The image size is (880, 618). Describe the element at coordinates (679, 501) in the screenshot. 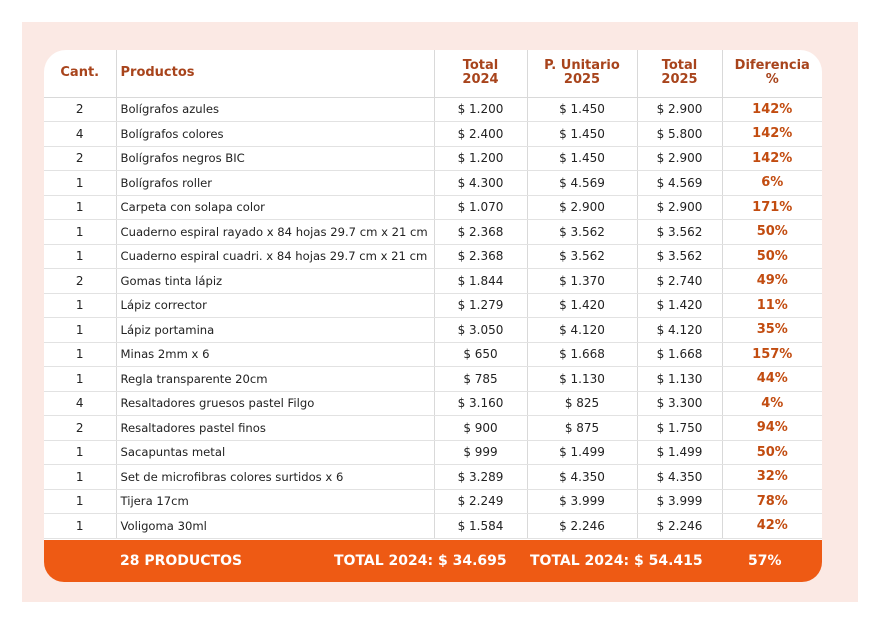

I see `cell-total-2025: $ 3.999` at that location.